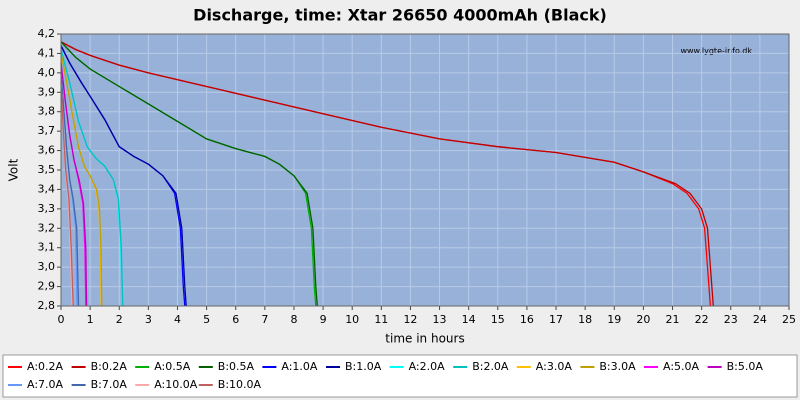 The image size is (800, 400). I want to click on x-tick-label: 19, so click(614, 319).